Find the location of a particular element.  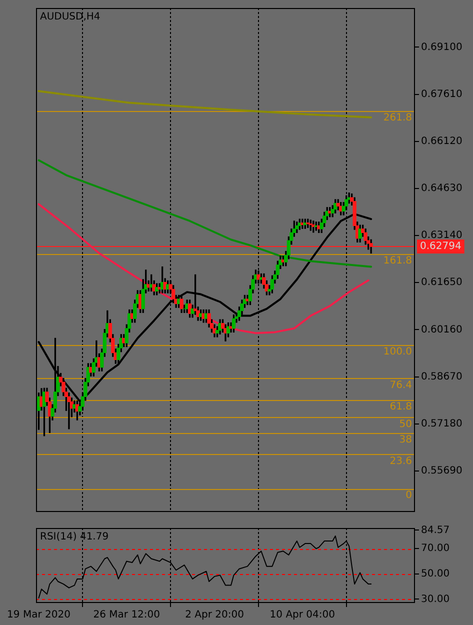

y-tick-label: 0.60160 is located at coordinates (441, 330).